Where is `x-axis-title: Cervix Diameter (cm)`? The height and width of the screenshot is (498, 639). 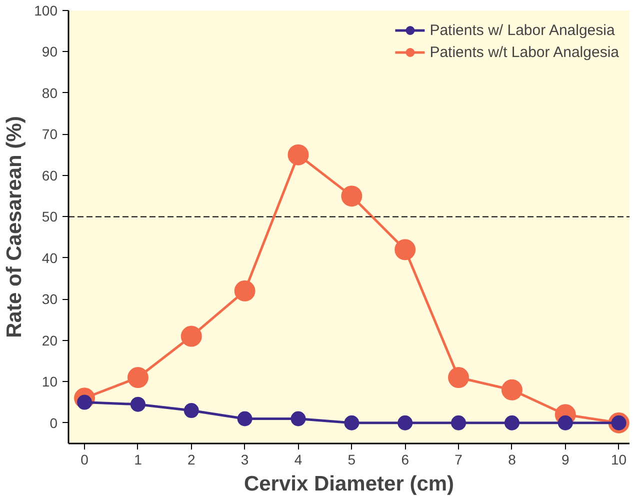
x-axis-title: Cervix Diameter (cm) is located at coordinates (349, 484).